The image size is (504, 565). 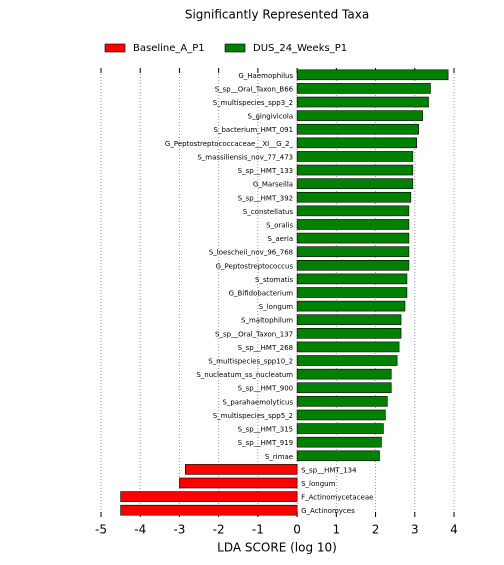 What do you see at coordinates (265, 171) in the screenshot?
I see `category-label: S_sp__HMT_133` at bounding box center [265, 171].